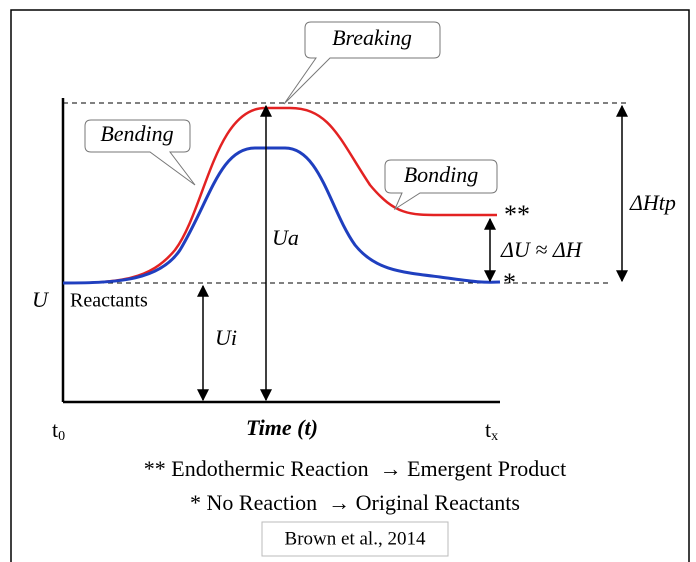 Image resolution: width=696 pixels, height=562 pixels. I want to click on breaking-label: Breaking, so click(372, 37).